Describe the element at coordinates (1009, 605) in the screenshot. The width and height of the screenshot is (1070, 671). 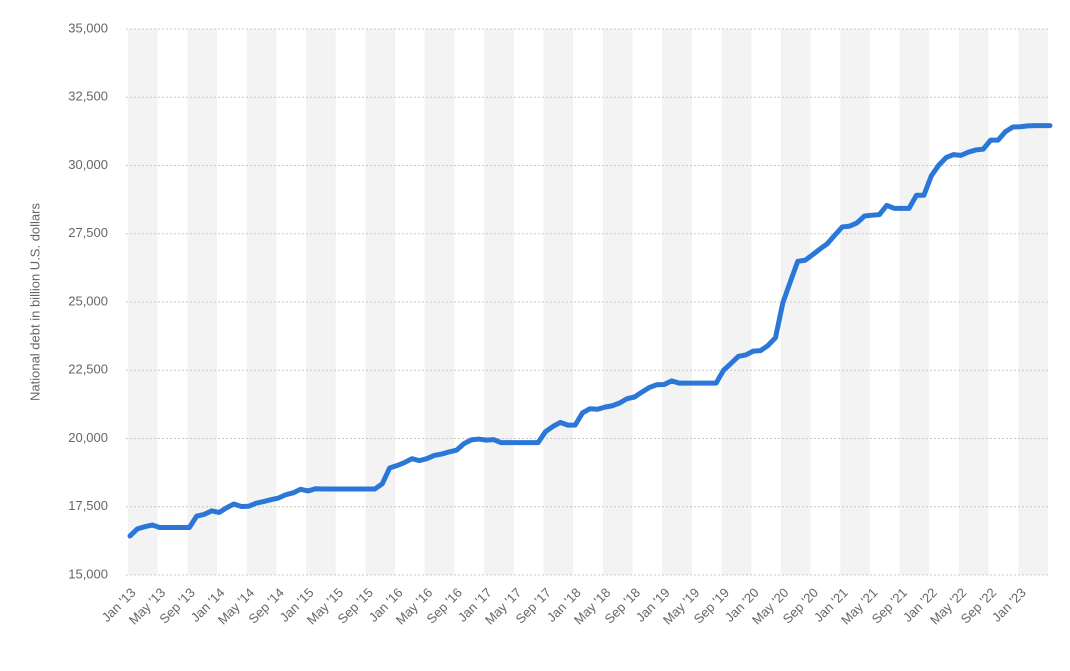
I see `x-tick-label: Jan '23` at that location.